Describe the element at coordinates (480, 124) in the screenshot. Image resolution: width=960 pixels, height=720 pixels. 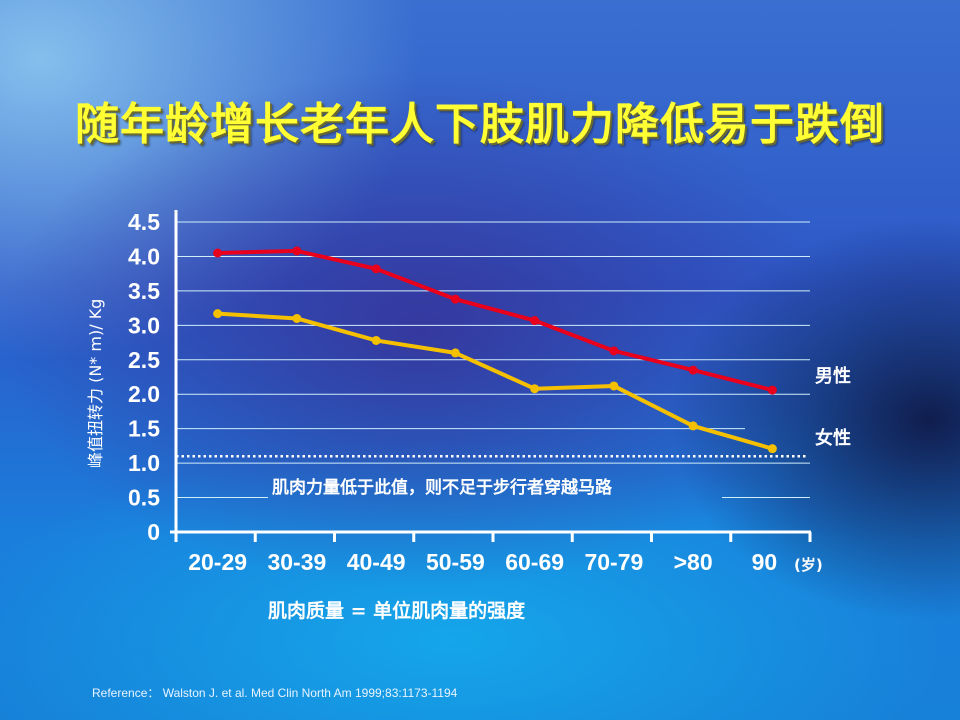
I see `slide-title: 随年龄增长老年人下肢肌力降低易于跌倒` at that location.